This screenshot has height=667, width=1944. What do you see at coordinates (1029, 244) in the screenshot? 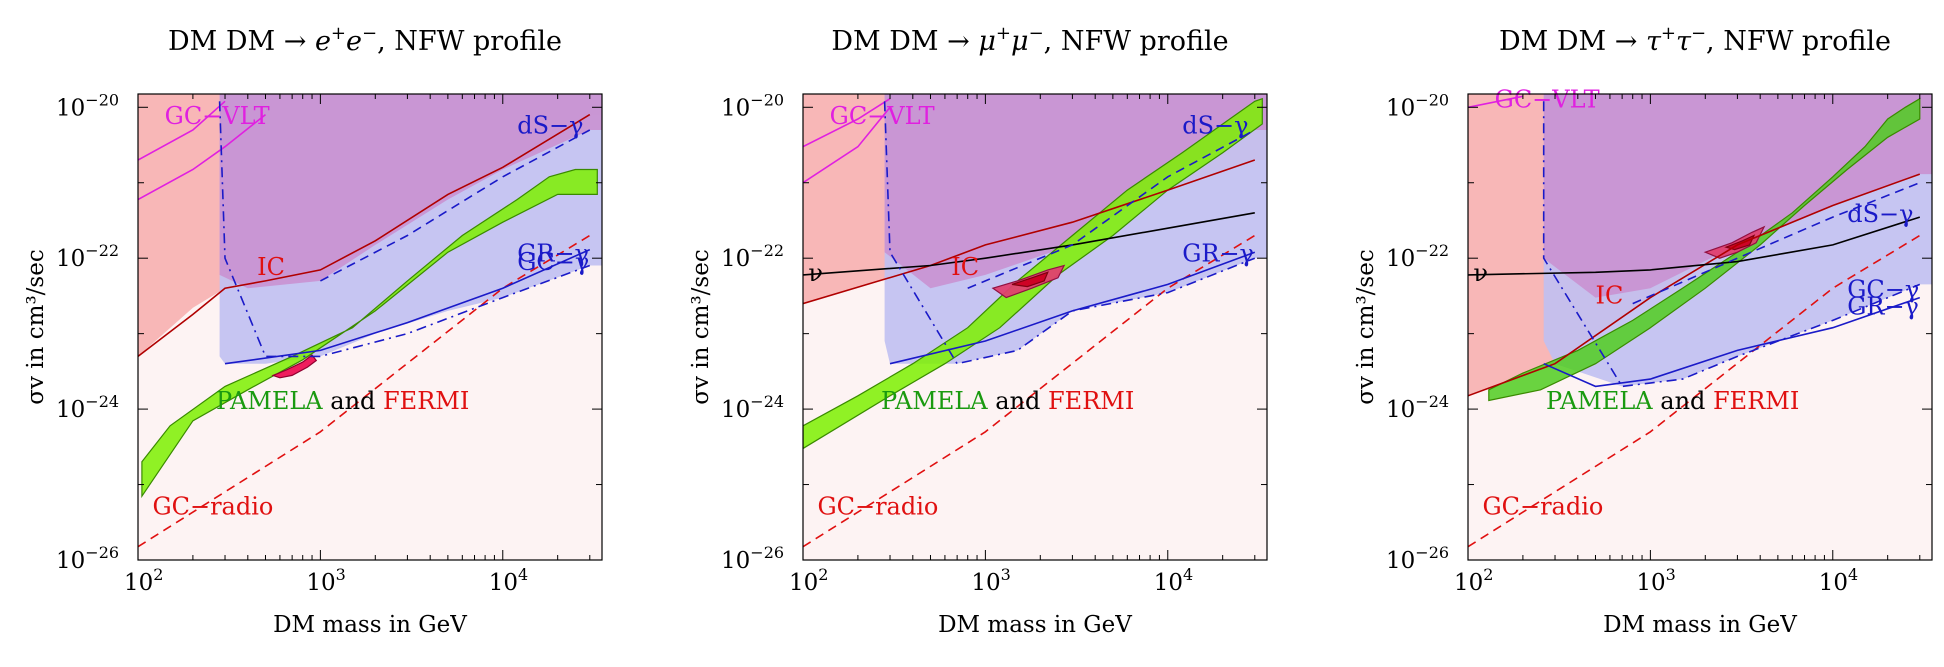
I see `series-line--3` at bounding box center [1029, 244].